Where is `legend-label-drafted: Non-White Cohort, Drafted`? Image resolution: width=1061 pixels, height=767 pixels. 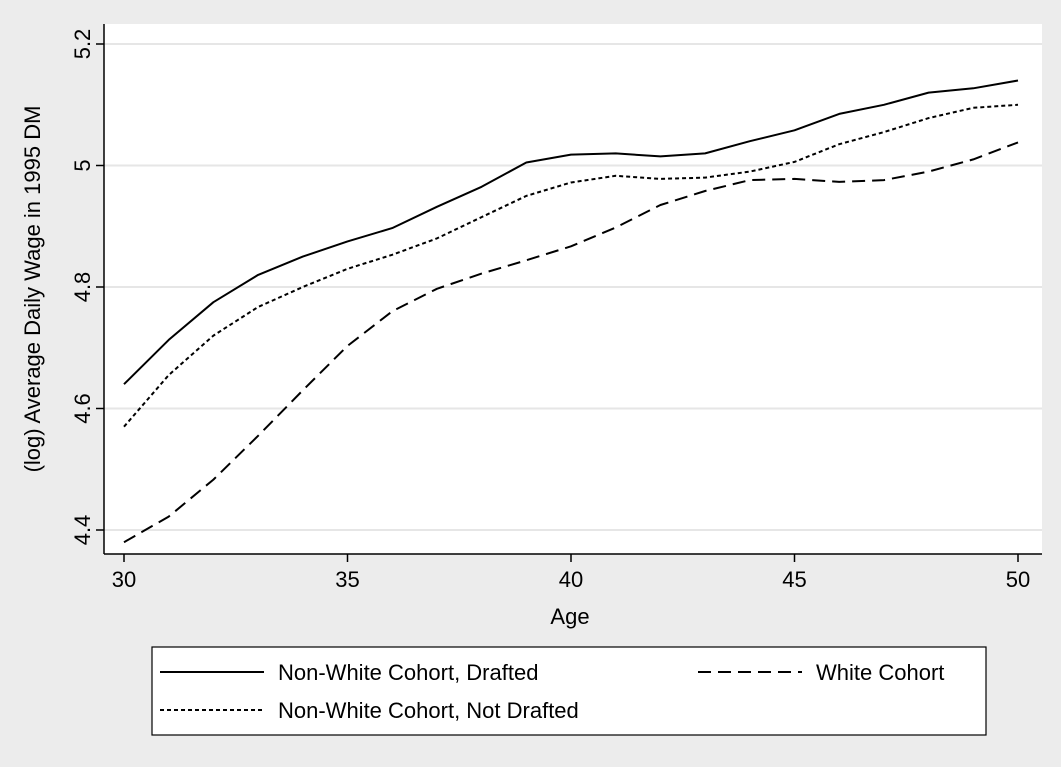
legend-label-drafted: Non-White Cohort, Drafted is located at coordinates (408, 672).